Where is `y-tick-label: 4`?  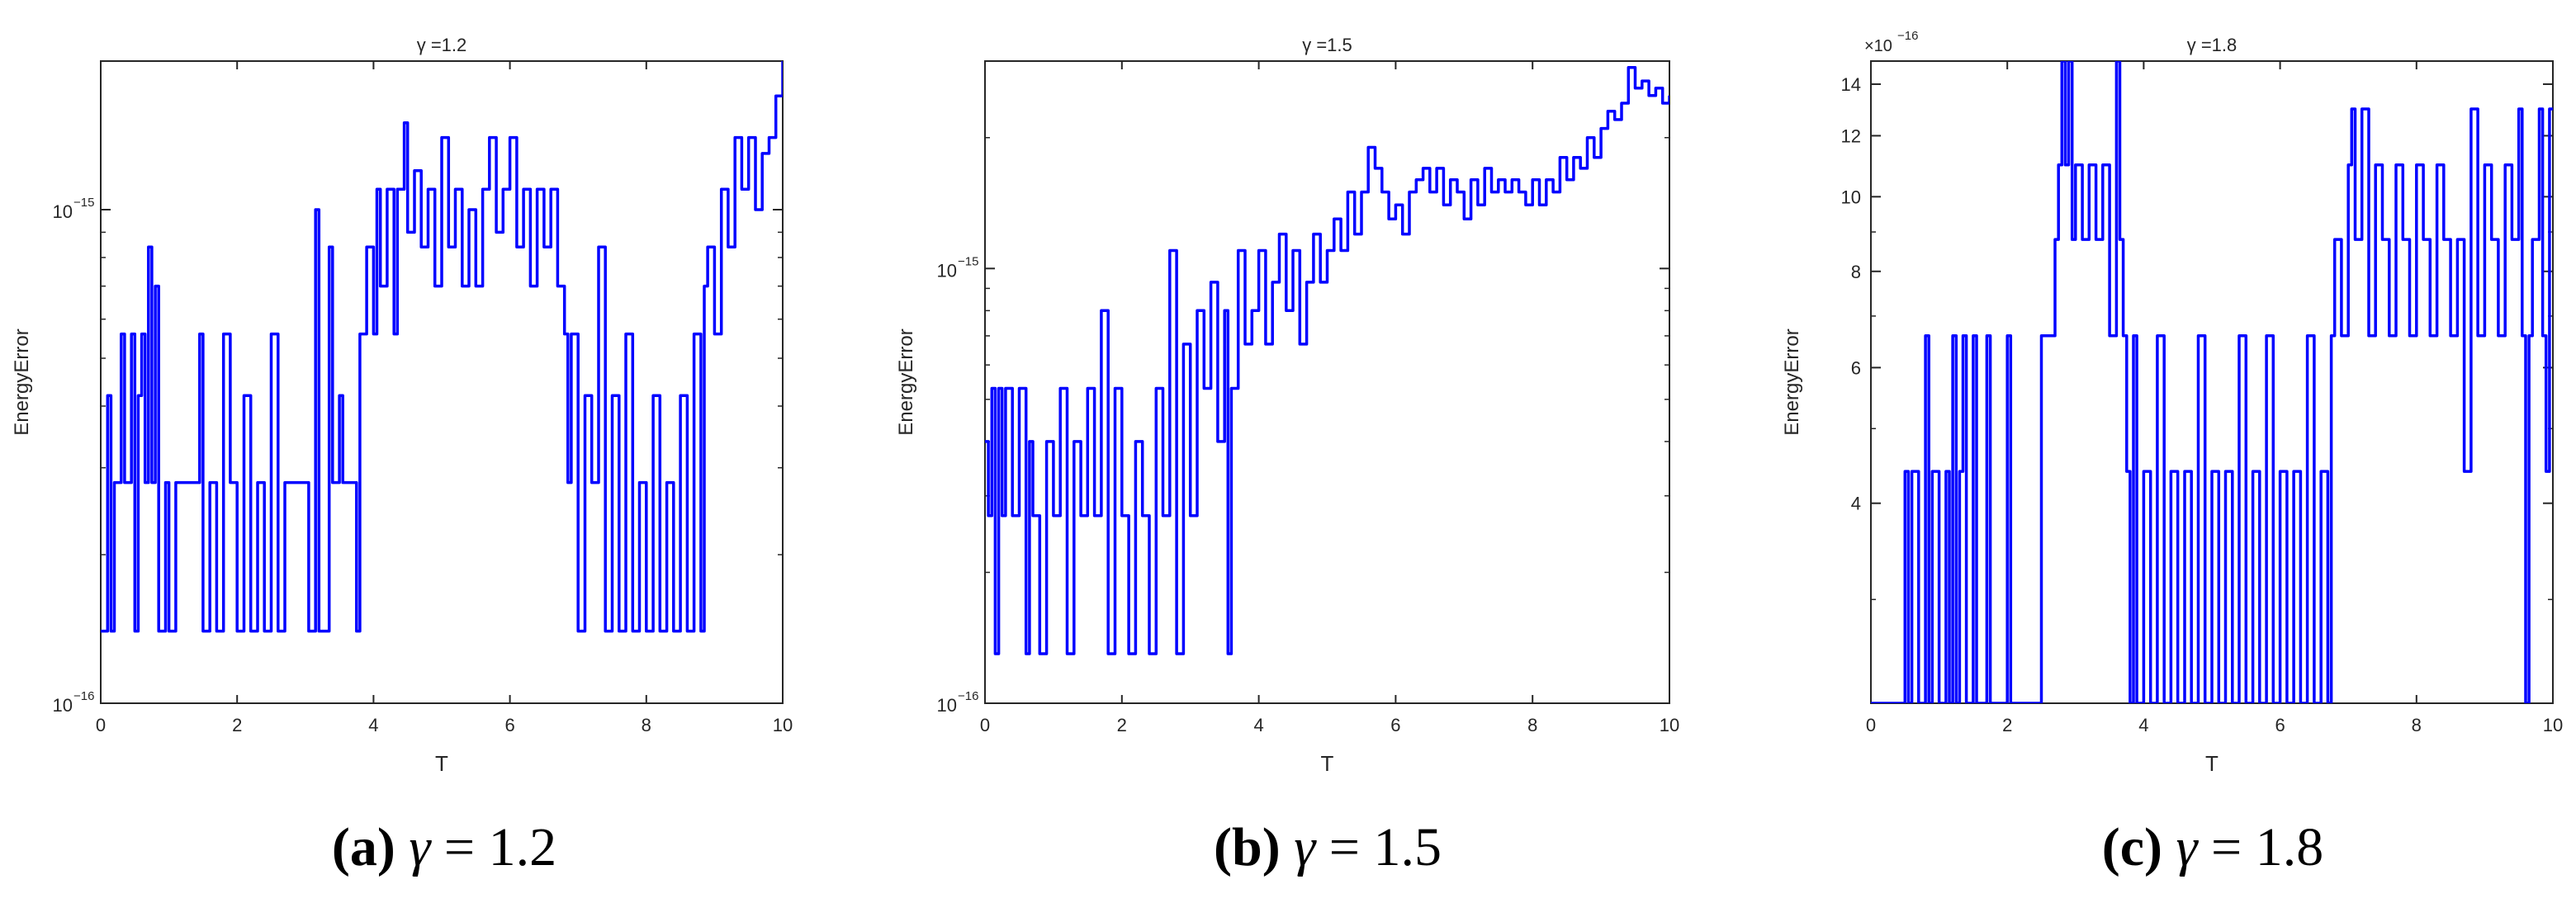
y-tick-label: 4 is located at coordinates (1856, 504).